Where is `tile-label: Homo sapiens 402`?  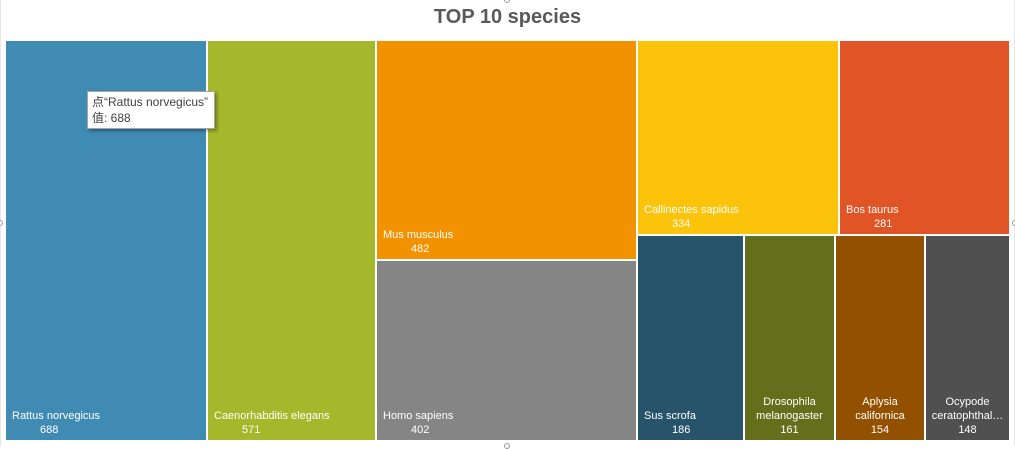
tile-label: Homo sapiens 402 is located at coordinates (418, 423).